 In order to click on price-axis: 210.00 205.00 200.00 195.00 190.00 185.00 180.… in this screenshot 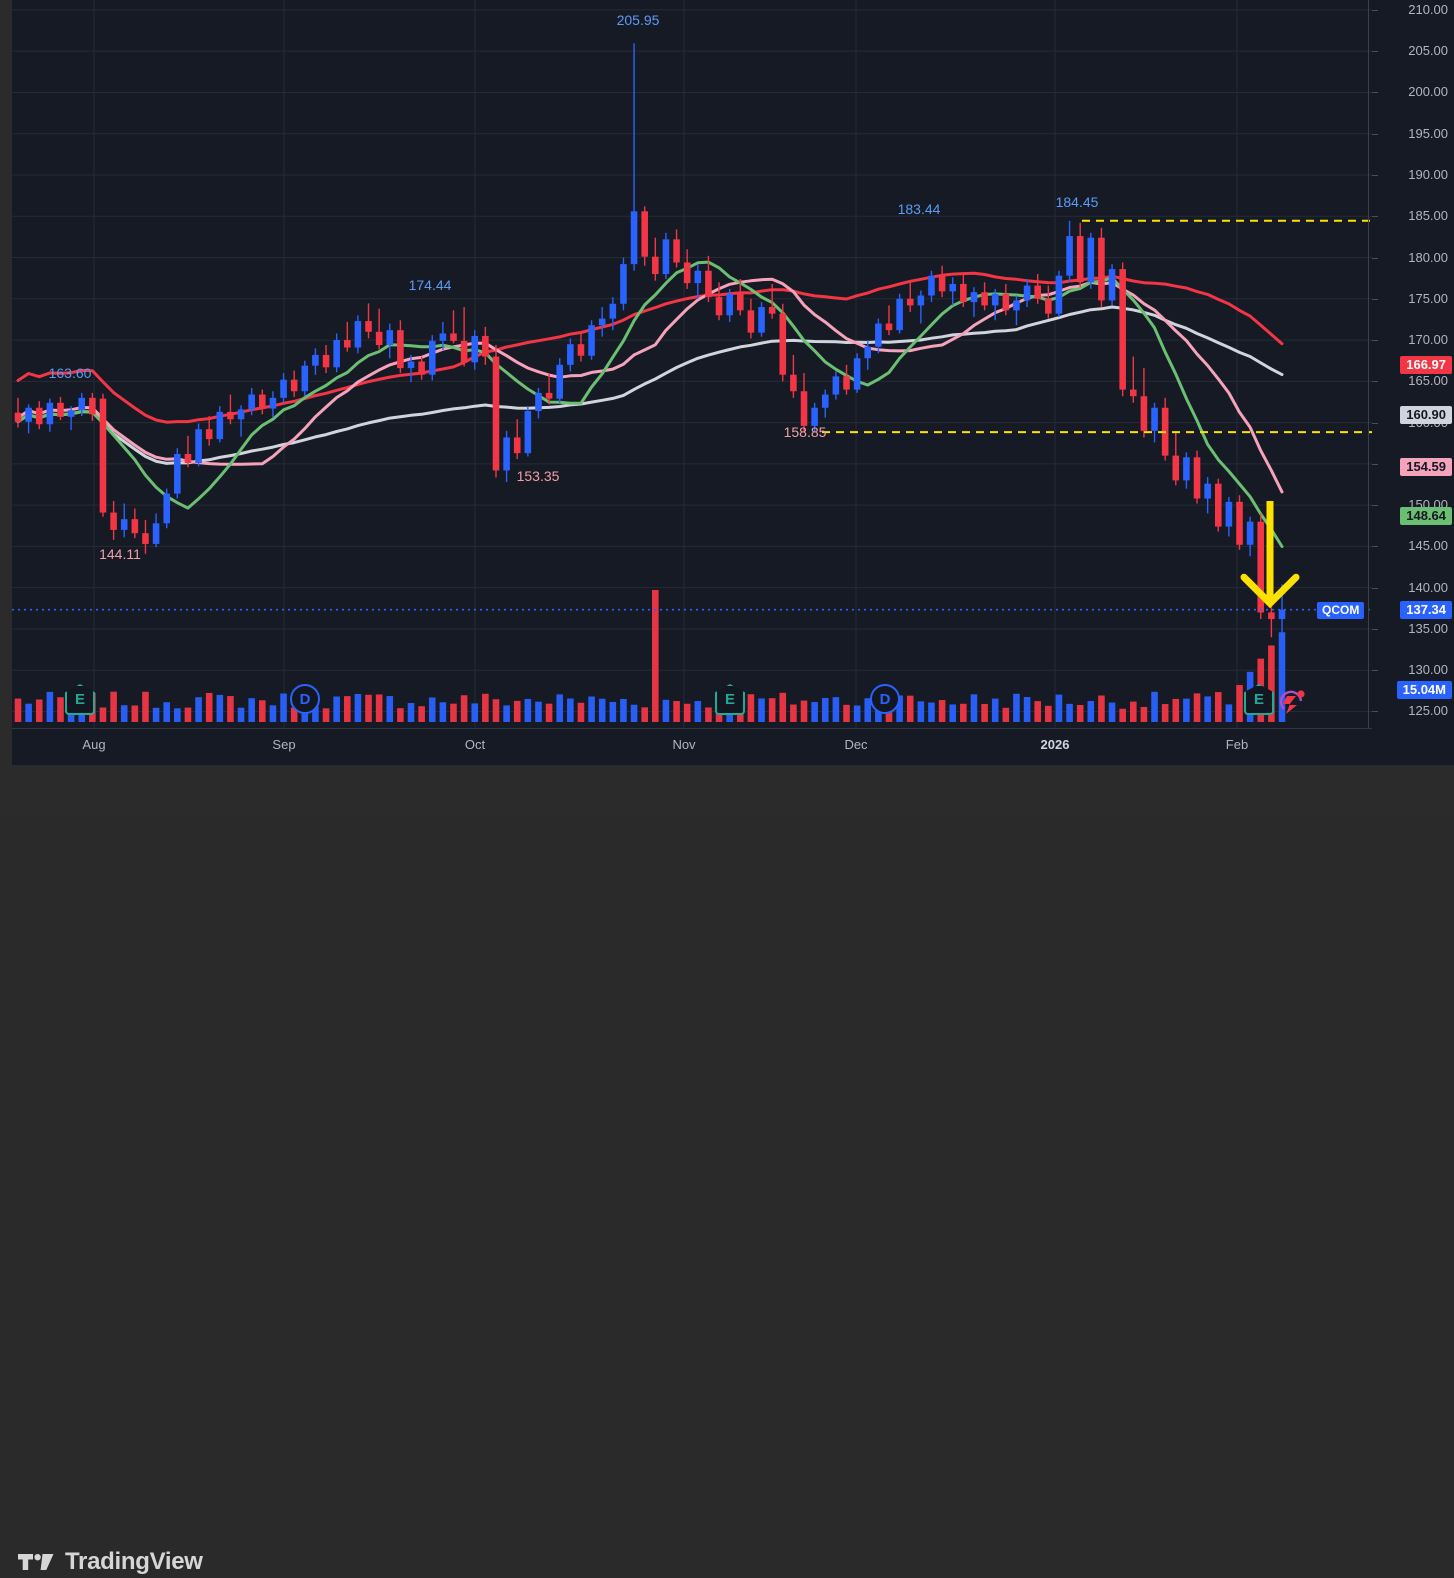, I will do `click(1413, 382)`.